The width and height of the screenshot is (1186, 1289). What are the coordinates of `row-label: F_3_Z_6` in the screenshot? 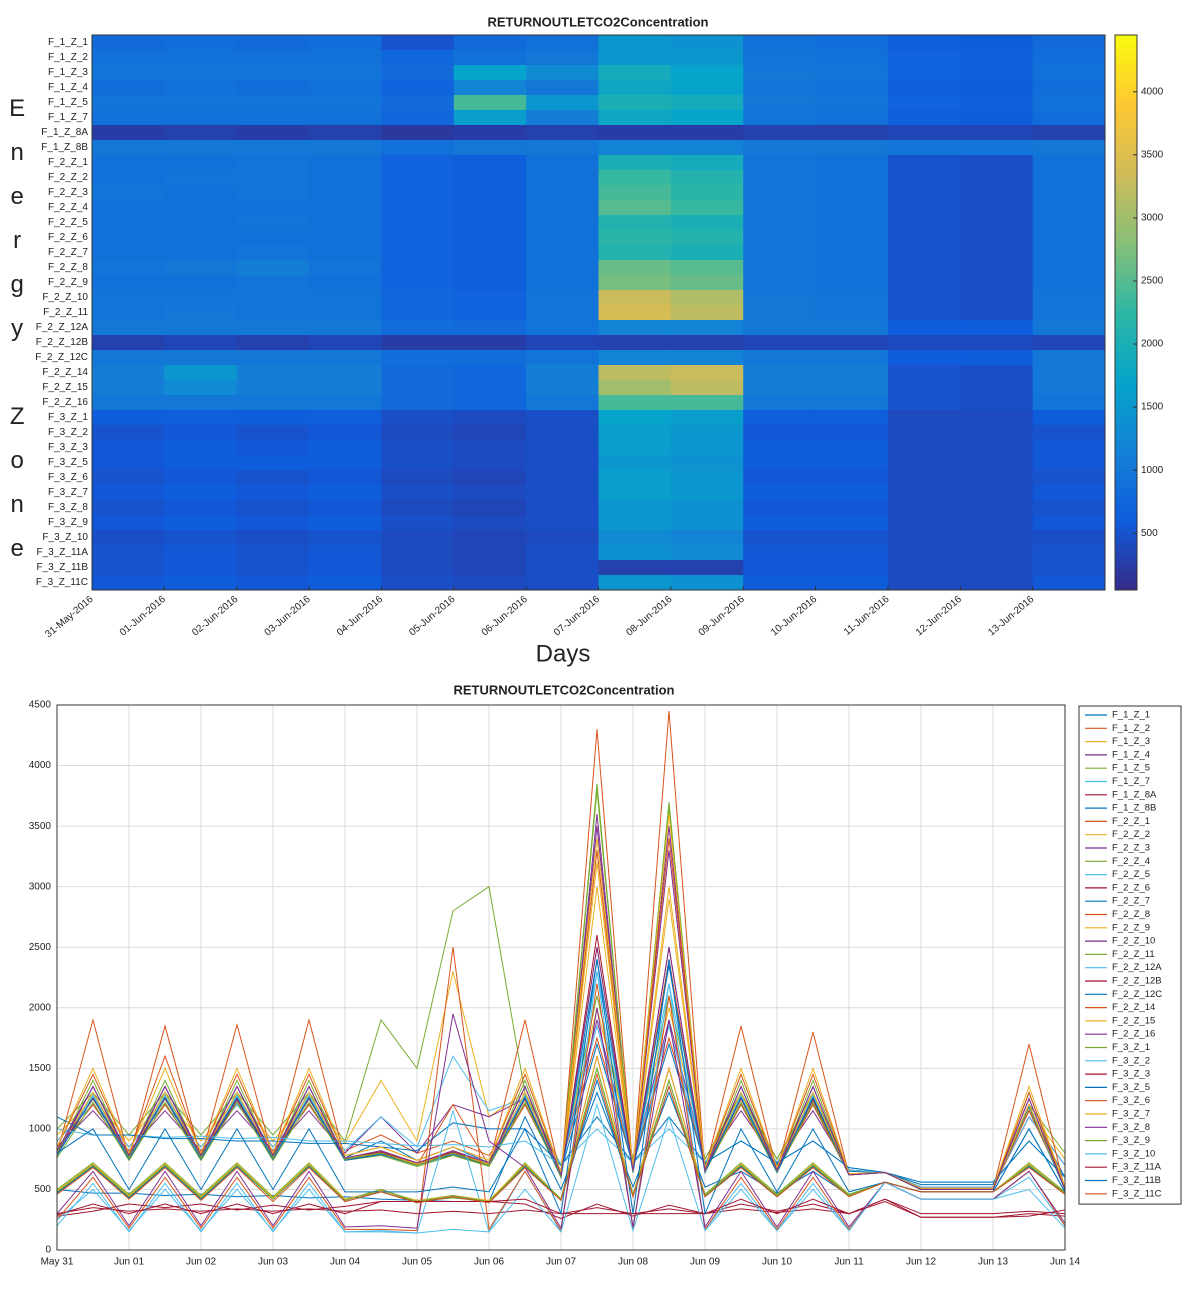 It's located at (68, 477).